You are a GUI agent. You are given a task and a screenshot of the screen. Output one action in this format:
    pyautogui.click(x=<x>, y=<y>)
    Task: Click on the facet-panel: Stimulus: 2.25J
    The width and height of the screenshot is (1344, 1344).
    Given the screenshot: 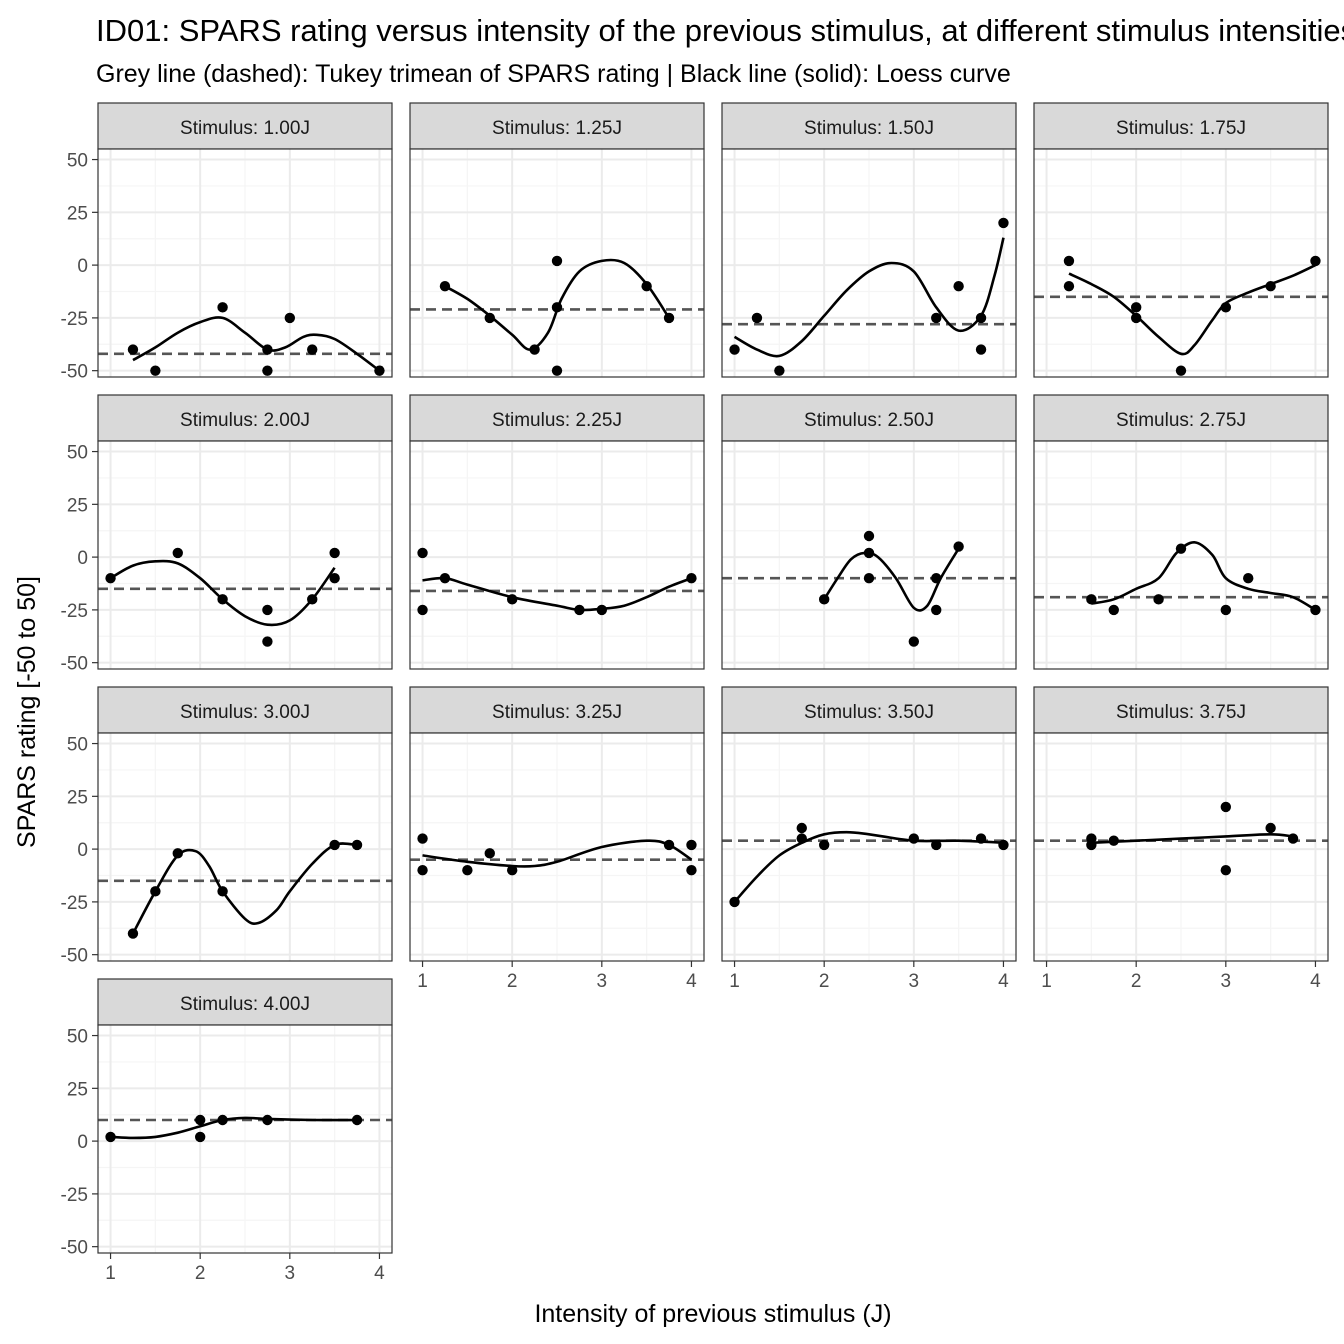 What is the action you would take?
    pyautogui.click(x=557, y=532)
    